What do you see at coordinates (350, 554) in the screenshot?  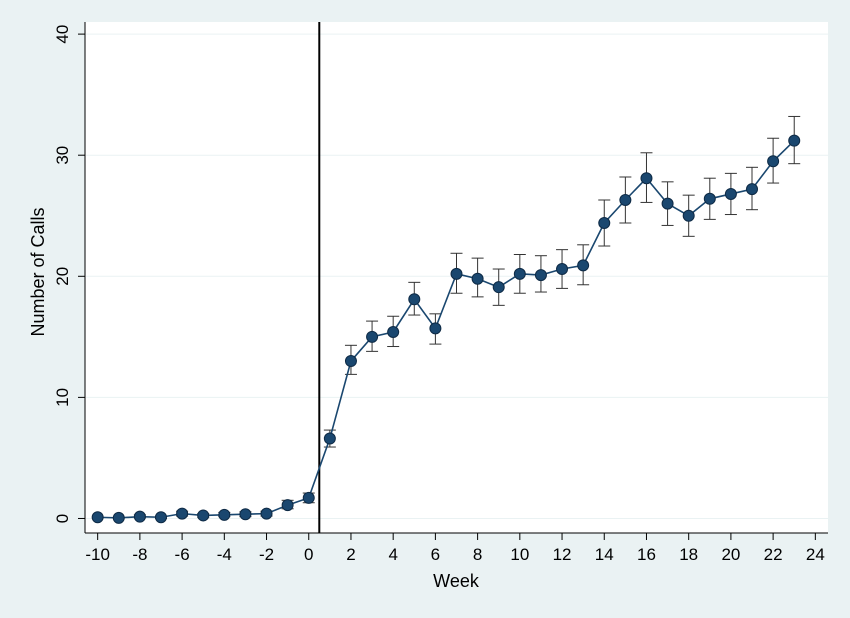 I see `x-tick-label: 2` at bounding box center [350, 554].